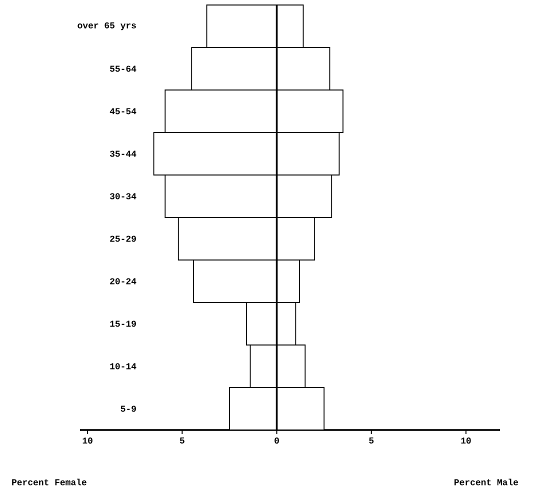 The height and width of the screenshot is (494, 535). What do you see at coordinates (123, 281) in the screenshot?
I see `y-tick-label: 20-24` at bounding box center [123, 281].